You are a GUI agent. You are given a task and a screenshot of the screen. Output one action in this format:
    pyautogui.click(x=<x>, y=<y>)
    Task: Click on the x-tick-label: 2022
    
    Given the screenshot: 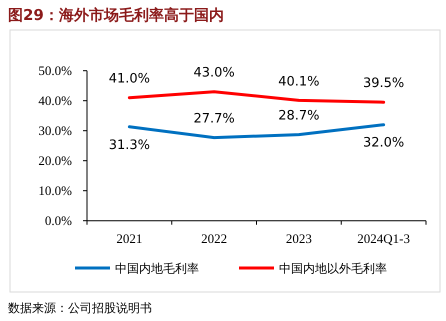 What is the action you would take?
    pyautogui.click(x=214, y=238)
    